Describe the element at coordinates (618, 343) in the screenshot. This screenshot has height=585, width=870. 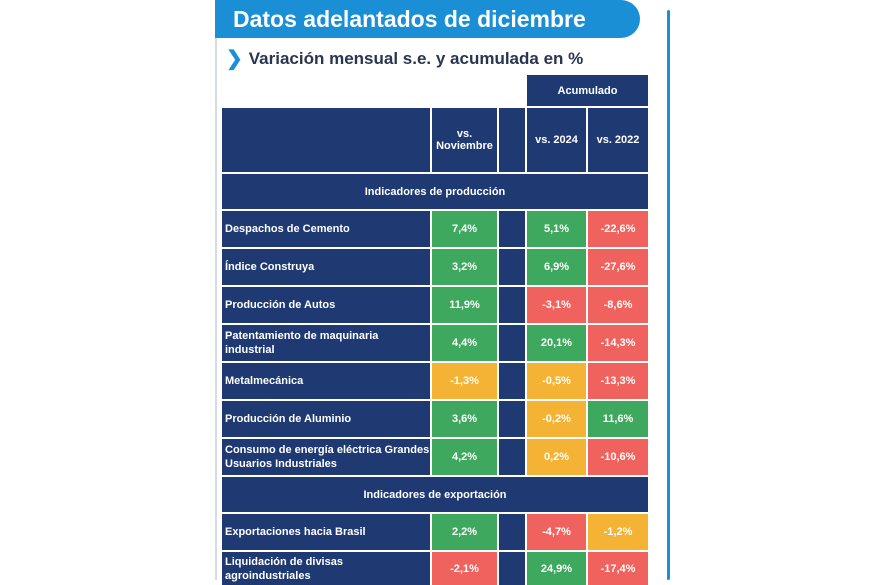
I see `value-cell: -14,3%` at that location.